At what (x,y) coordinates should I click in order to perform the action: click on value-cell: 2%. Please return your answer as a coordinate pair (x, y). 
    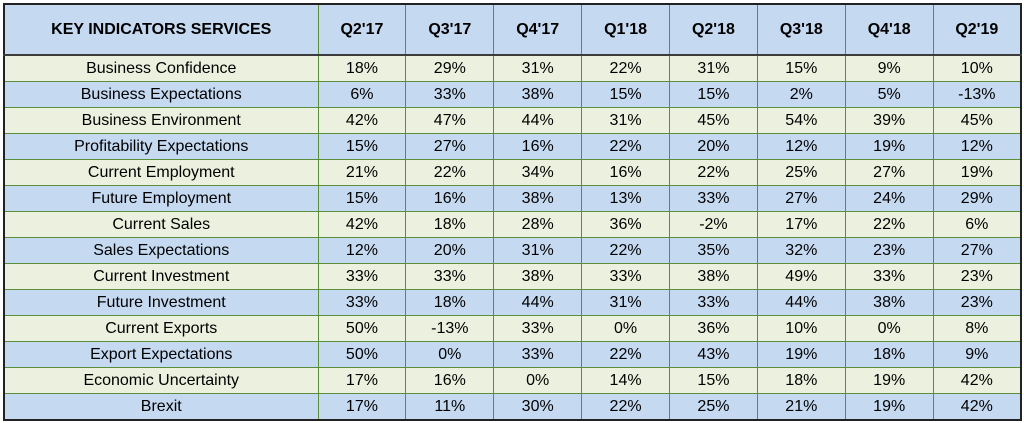
    Looking at the image, I should click on (801, 94).